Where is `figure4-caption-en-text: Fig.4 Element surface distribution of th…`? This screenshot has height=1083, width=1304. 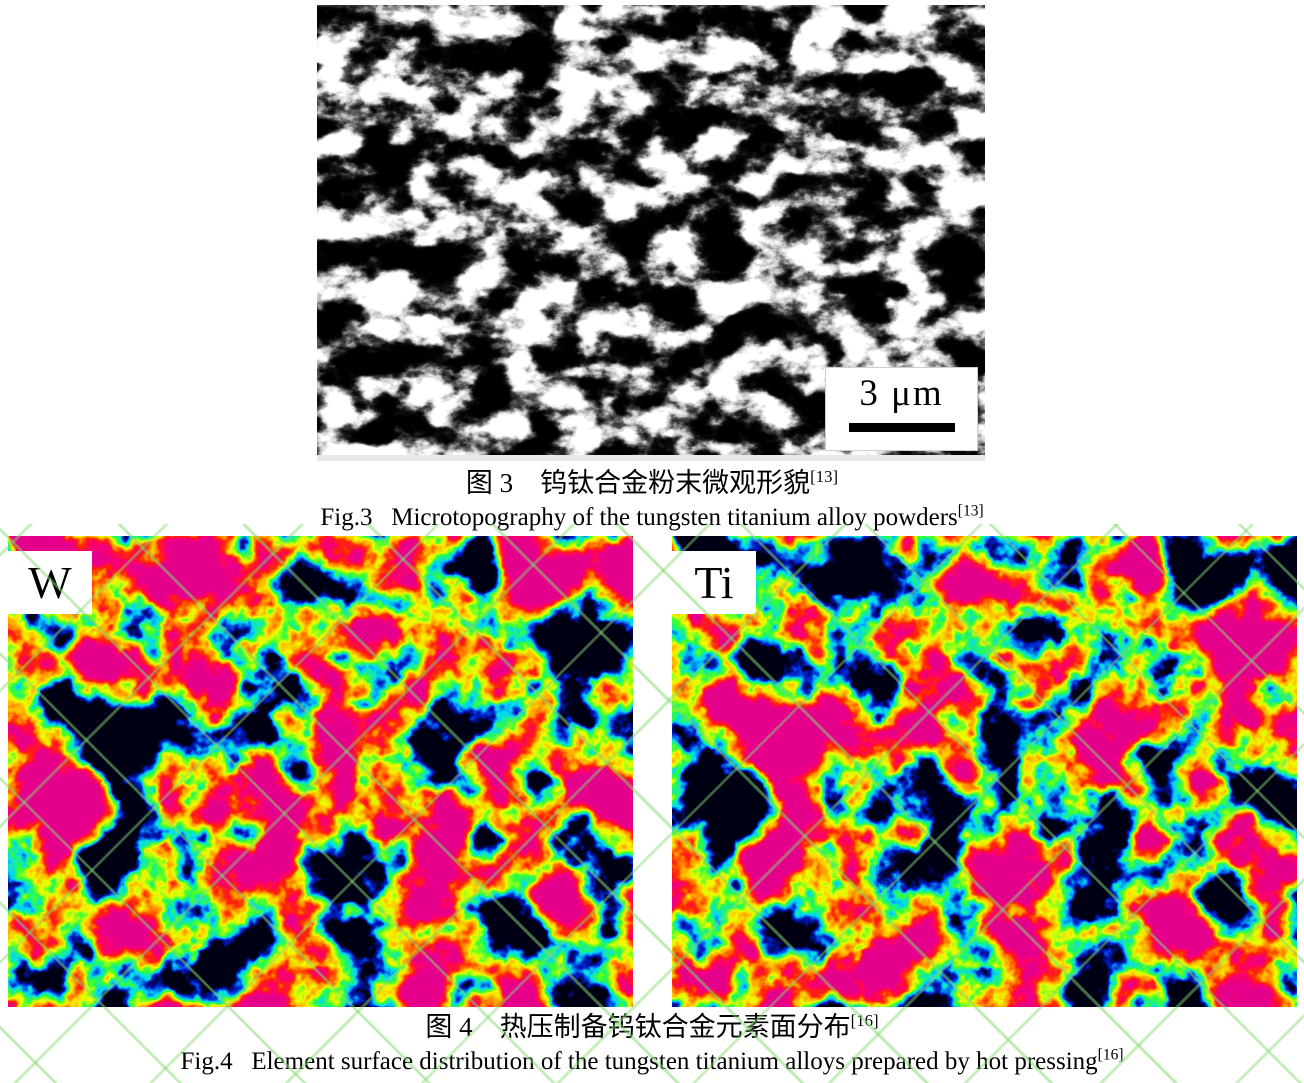
figure4-caption-en-text: Fig.4 Element surface distribution of th… is located at coordinates (639, 1061).